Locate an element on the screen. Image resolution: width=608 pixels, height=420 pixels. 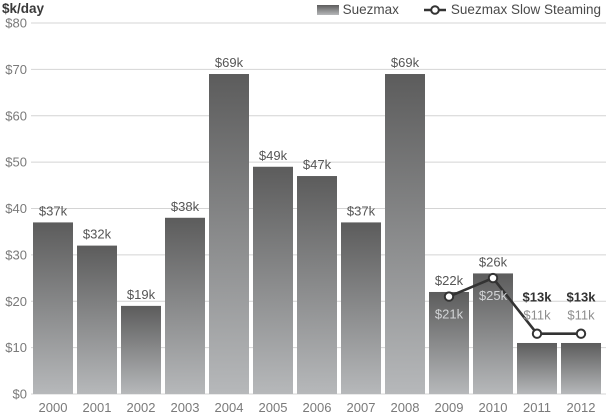
bar-value-label: $26k is located at coordinates (493, 261).